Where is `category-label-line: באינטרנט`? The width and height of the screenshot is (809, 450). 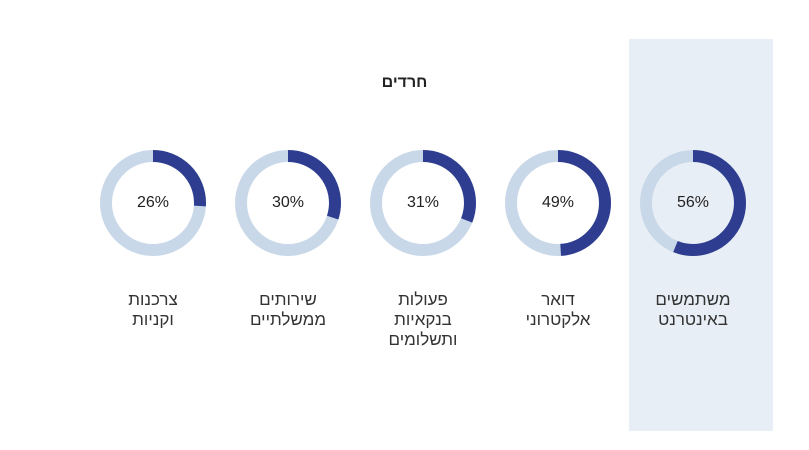
category-label-line: באינטרנט is located at coordinates (693, 319).